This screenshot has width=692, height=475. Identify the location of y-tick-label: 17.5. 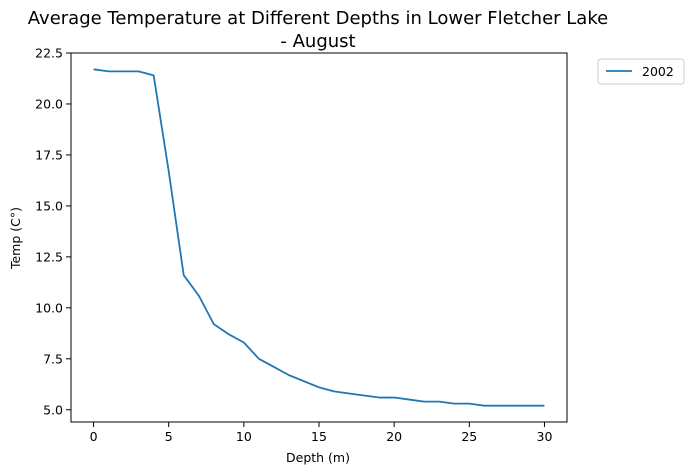
(49, 154).